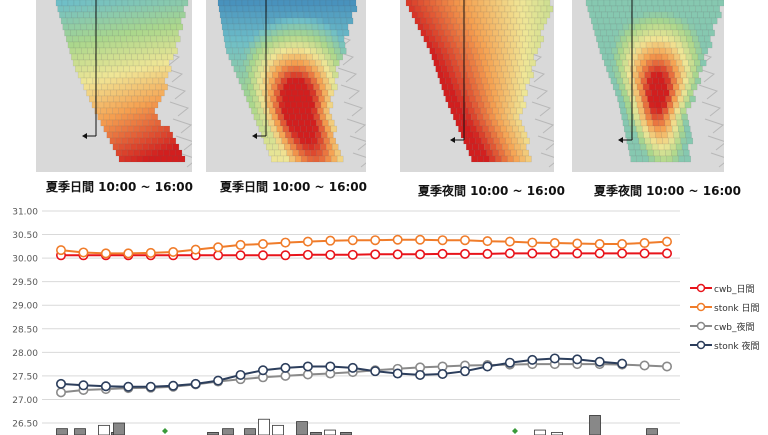  I want to click on legend-label: cwb_日間, so click(734, 290).